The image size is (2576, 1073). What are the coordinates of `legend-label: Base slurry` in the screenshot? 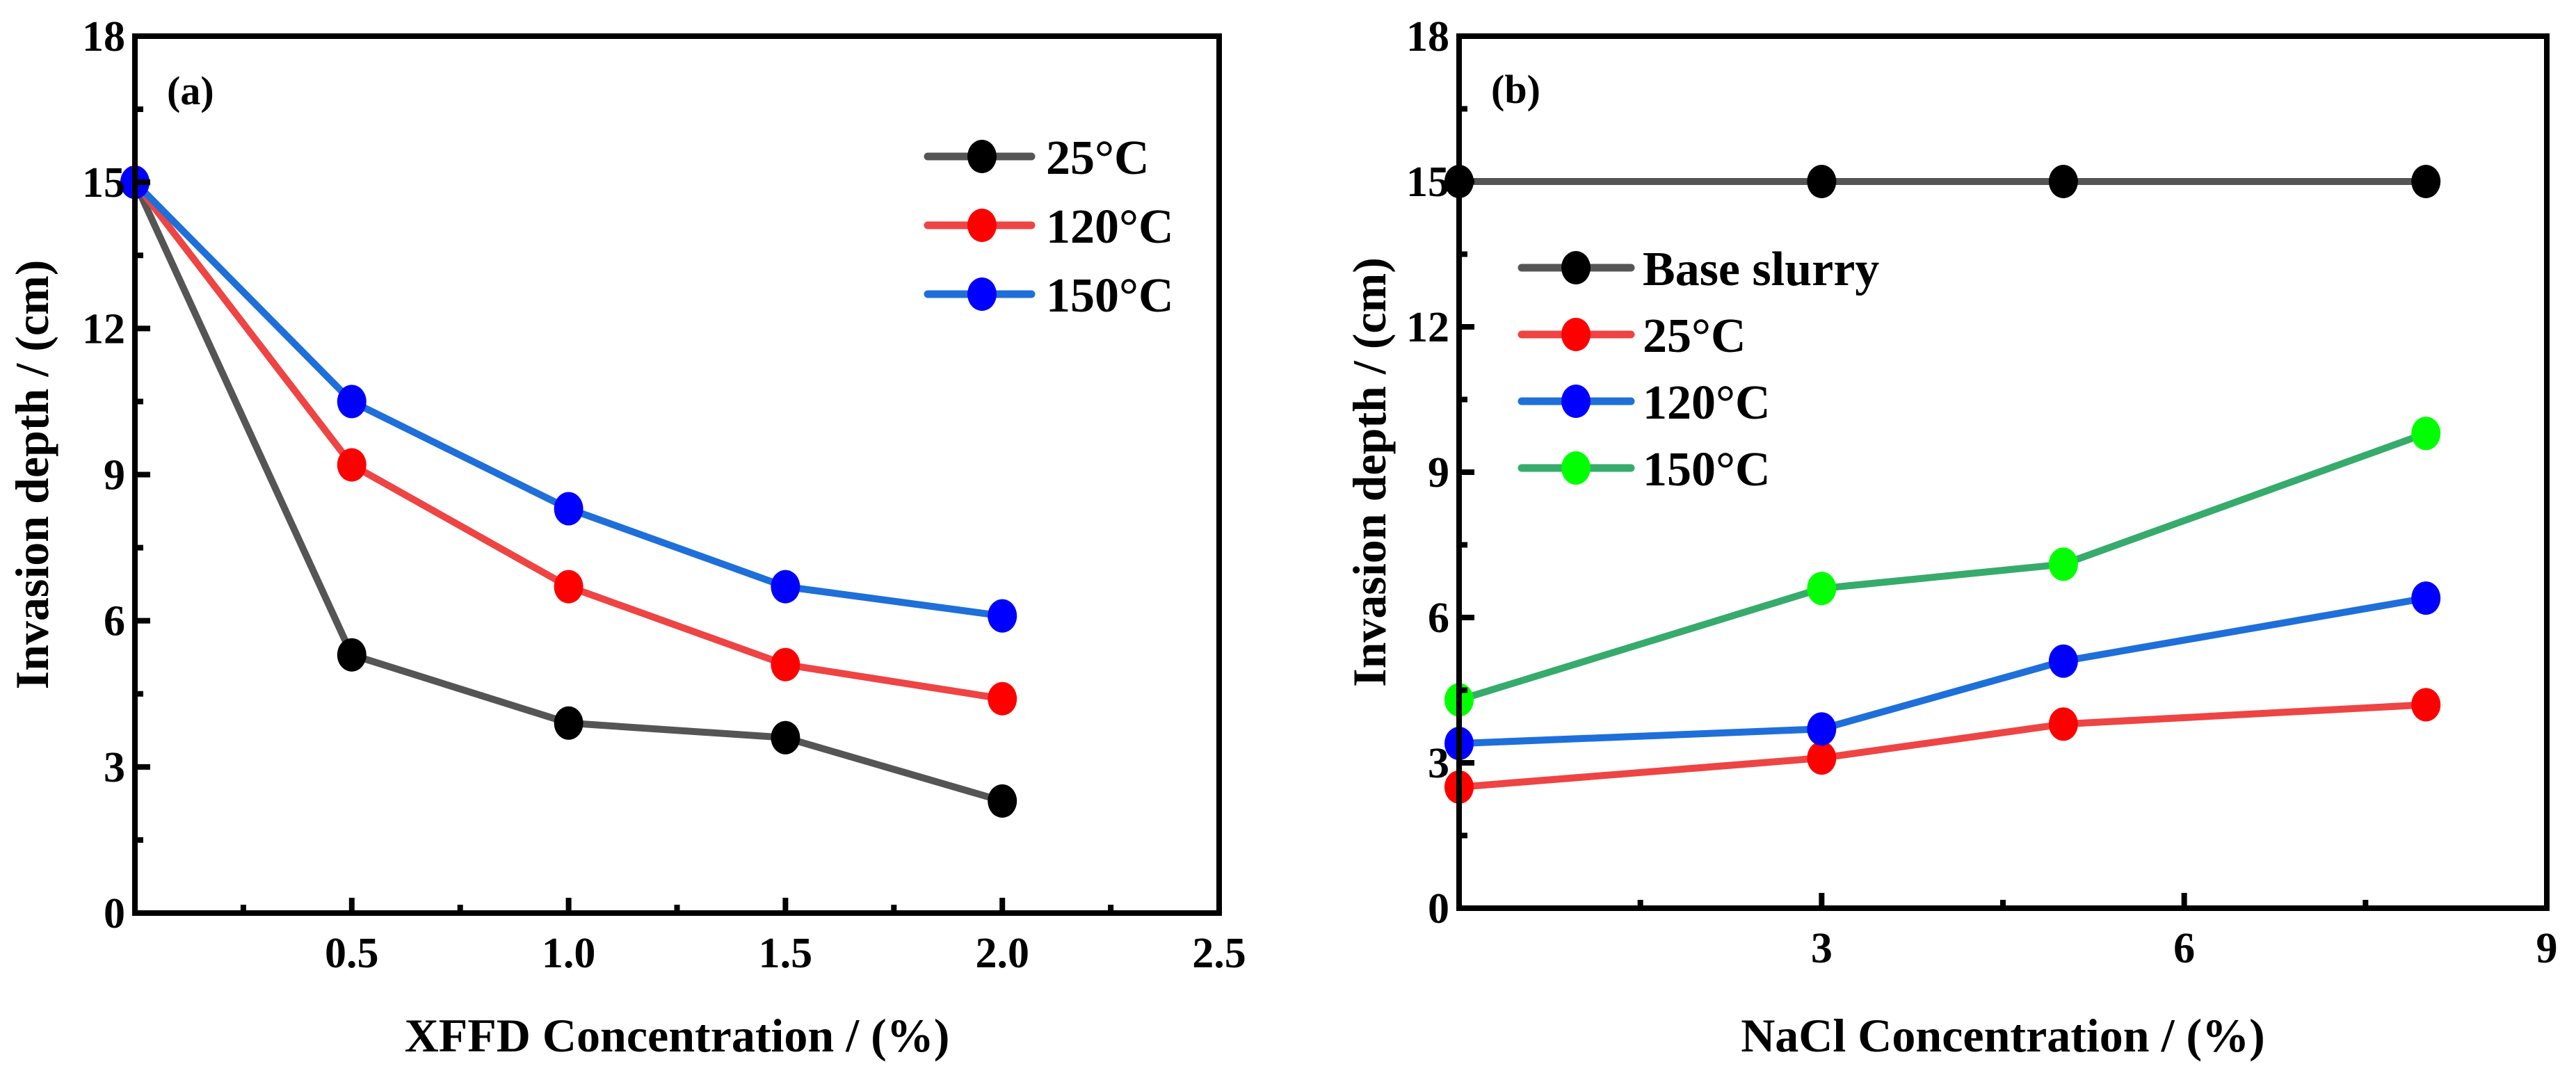 It's located at (1761, 270).